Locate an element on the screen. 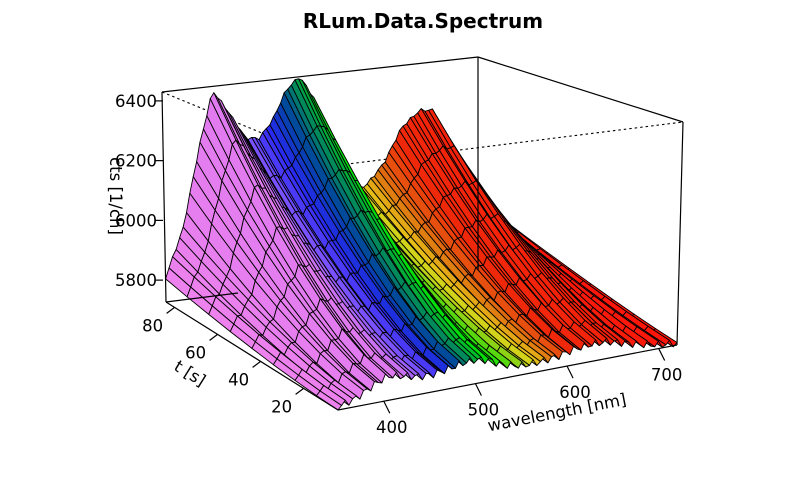  wavelength-axis: 400 500 600 700 is located at coordinates (529, 392).